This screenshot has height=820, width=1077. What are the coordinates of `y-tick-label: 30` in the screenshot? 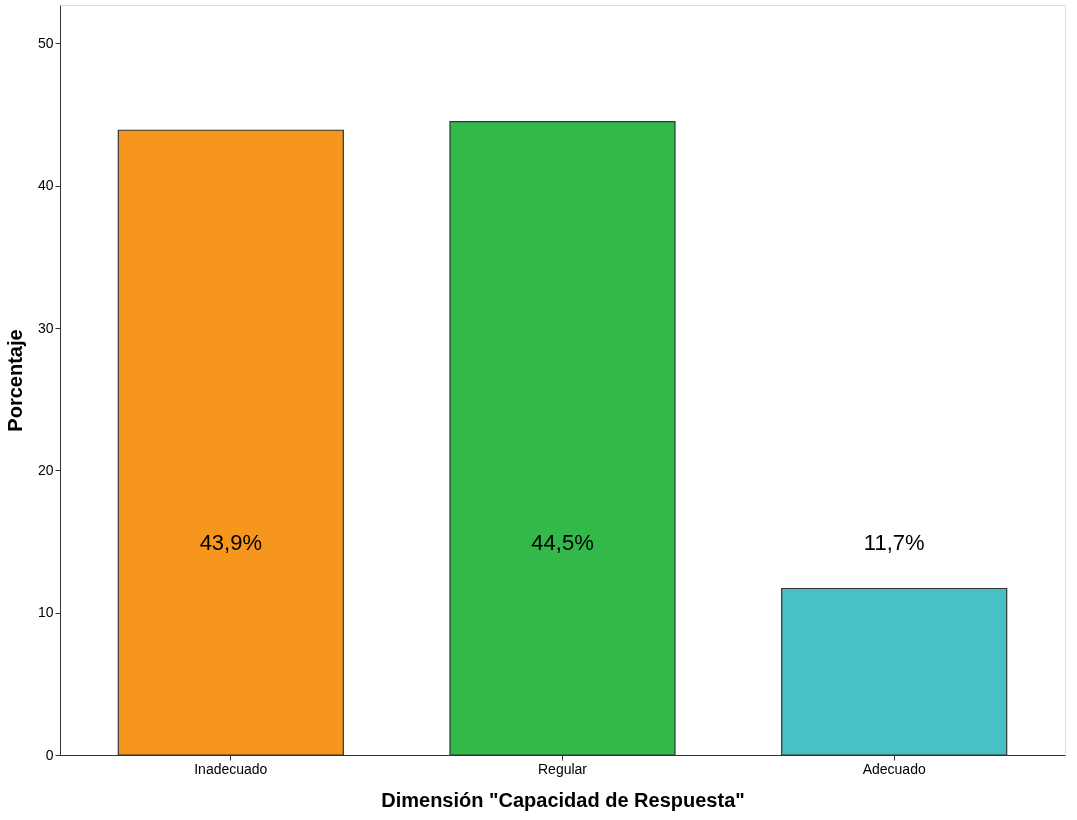 It's located at (45, 327).